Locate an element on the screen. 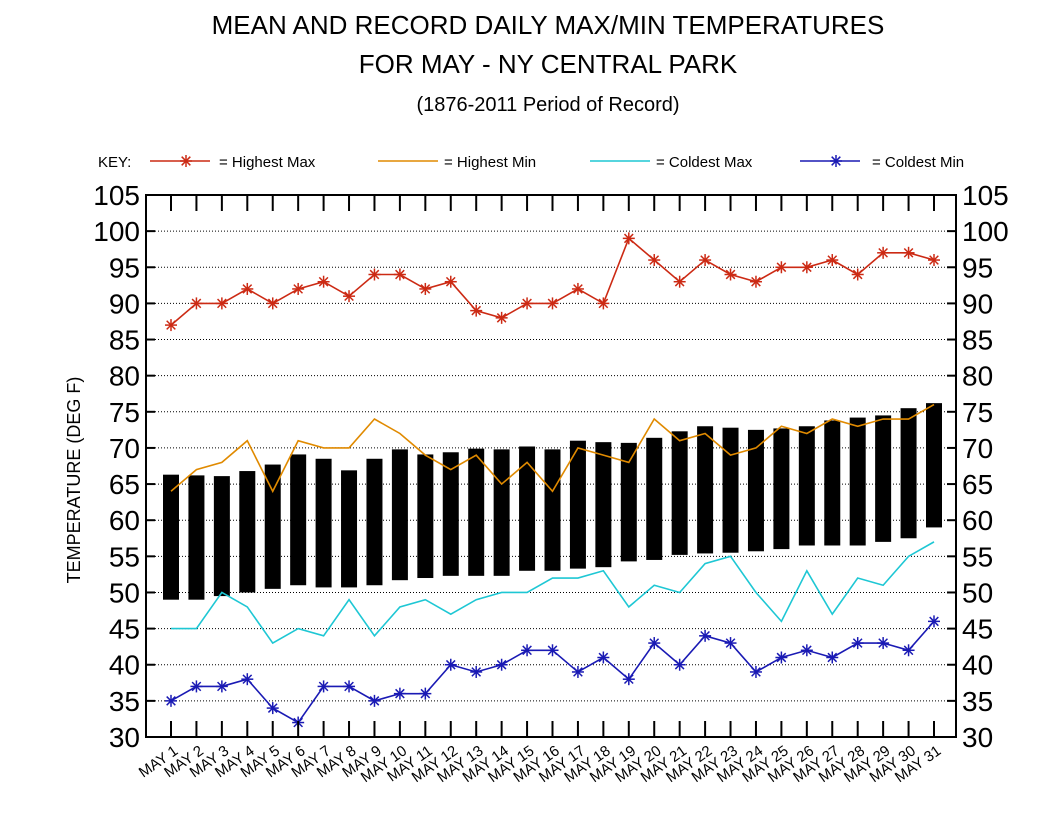  y-tick-label-right: 40 is located at coordinates (977, 665).